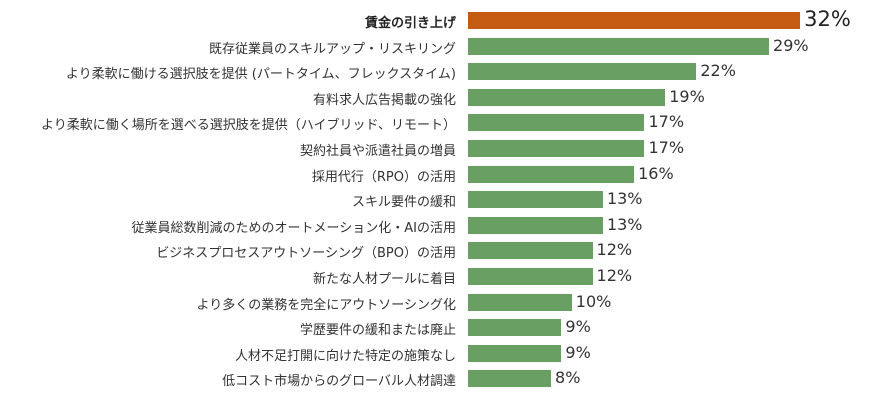 This screenshot has width=872, height=407. I want to click on bar-row: より柔軟に働く場所を選べる選択肢を提供（ハイブリッド、リモート） 17%, so click(436, 122).